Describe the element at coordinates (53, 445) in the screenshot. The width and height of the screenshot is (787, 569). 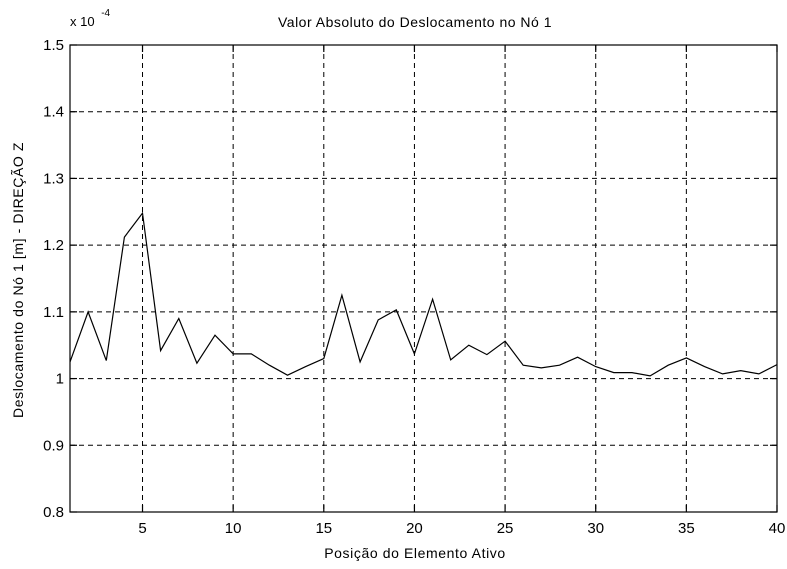
I see `y-tick-label: 0.9` at that location.